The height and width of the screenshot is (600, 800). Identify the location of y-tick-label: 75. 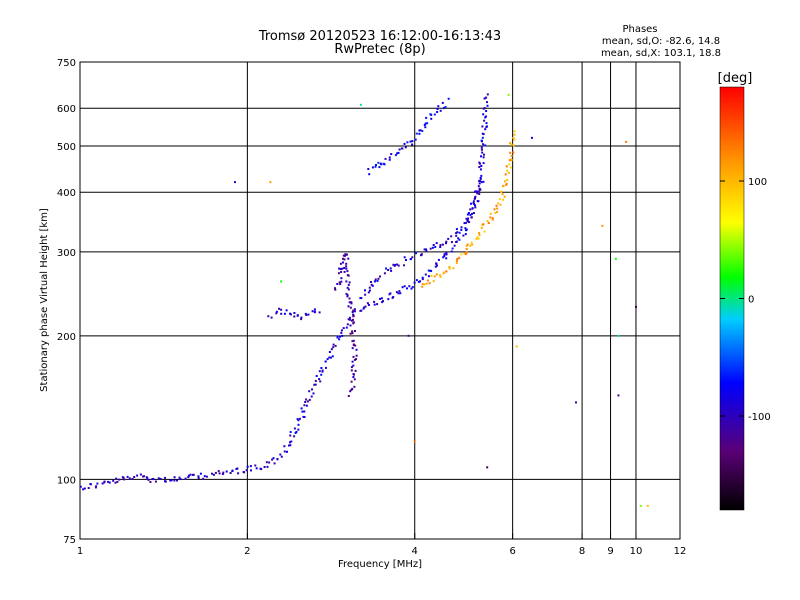
(69, 540).